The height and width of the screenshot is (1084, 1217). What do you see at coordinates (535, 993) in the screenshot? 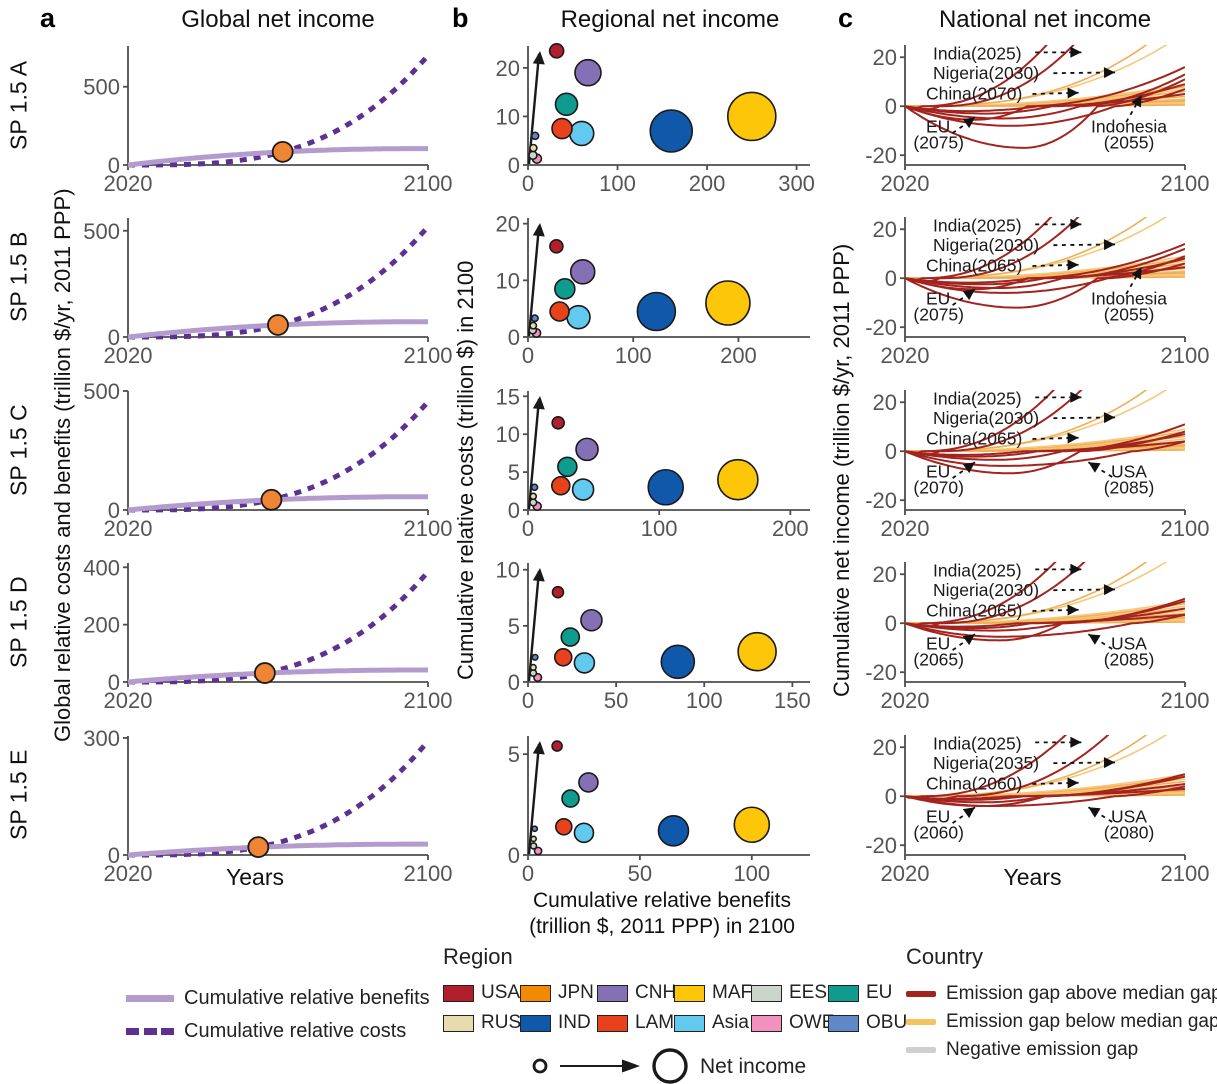
I see `jpn-swatch` at bounding box center [535, 993].